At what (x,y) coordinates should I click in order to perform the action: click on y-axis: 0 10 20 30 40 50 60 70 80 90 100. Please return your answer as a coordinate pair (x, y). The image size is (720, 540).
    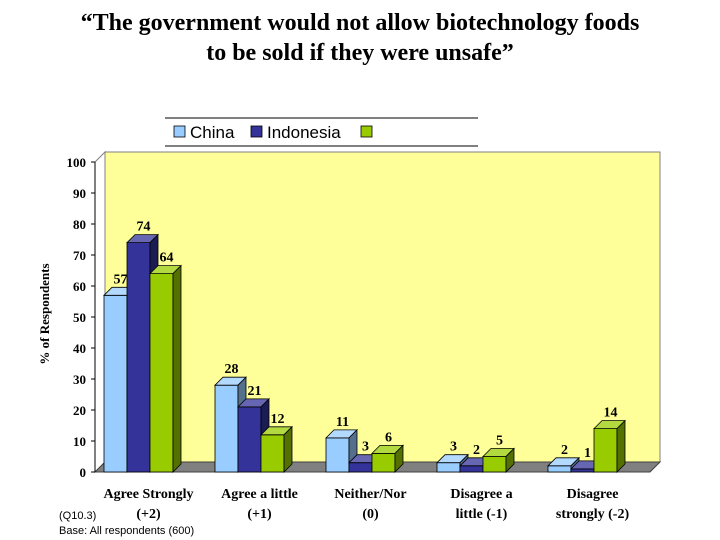
    Looking at the image, I should click on (81, 317).